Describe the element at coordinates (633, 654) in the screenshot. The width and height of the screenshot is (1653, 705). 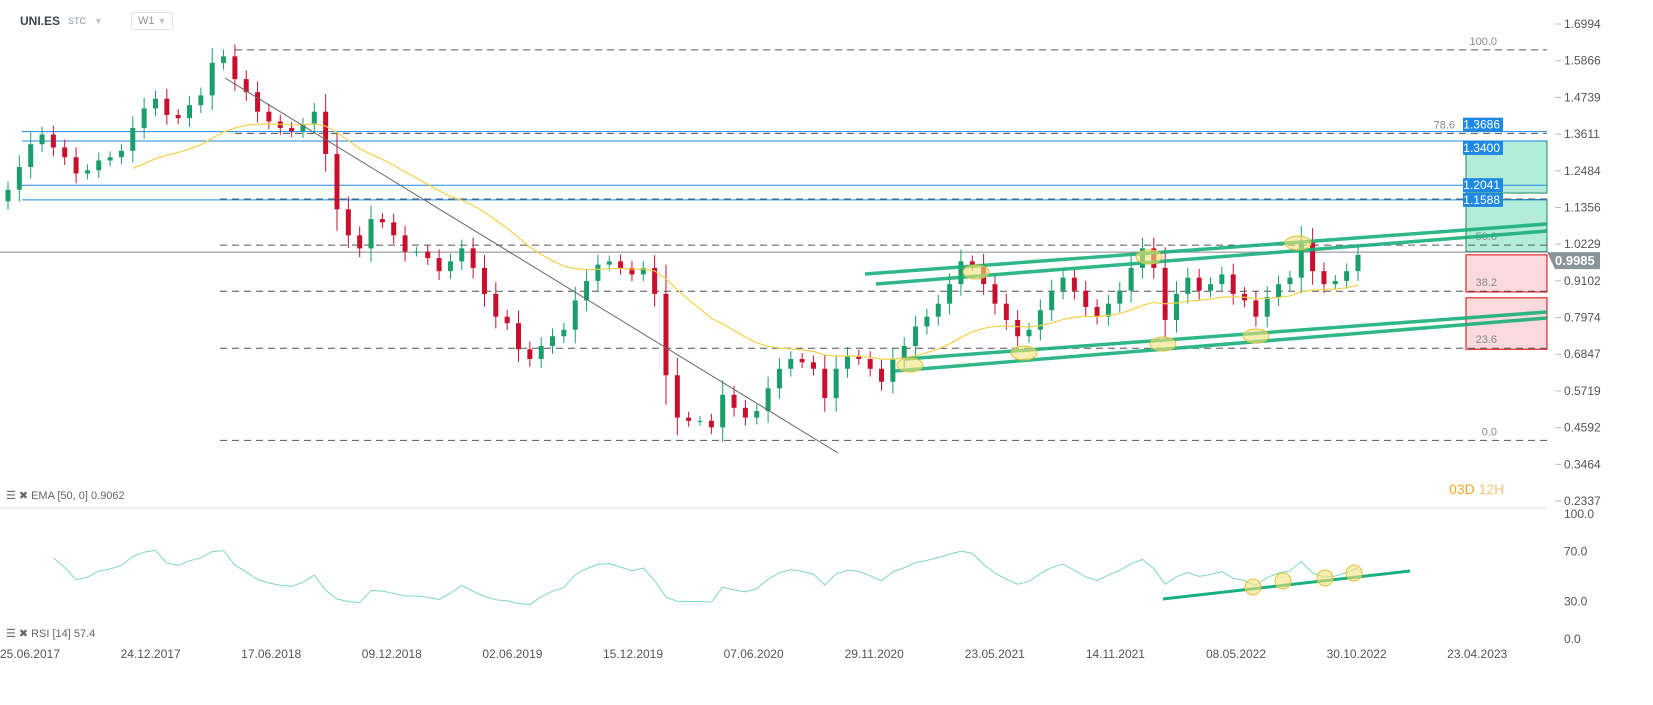
I see `x-tick-label: 15.12.2019` at that location.